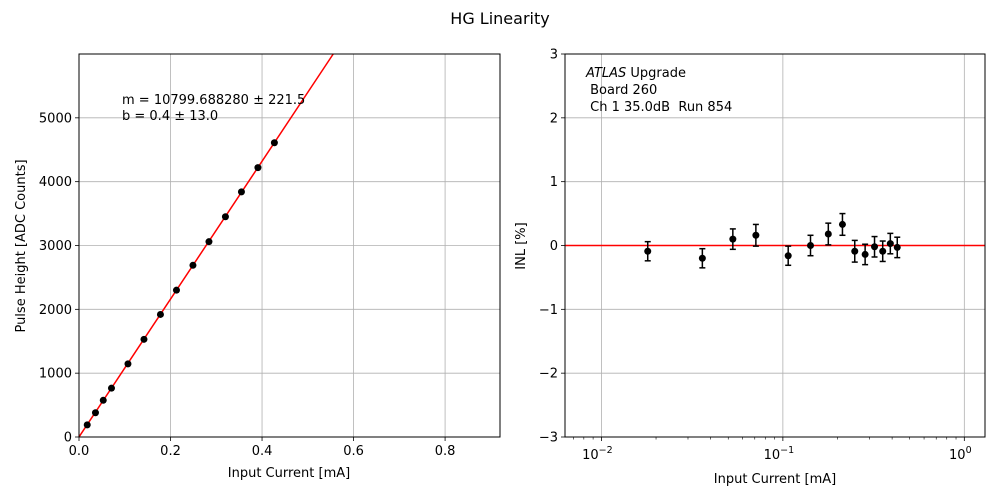 This screenshot has height=500, width=1000. What do you see at coordinates (55, 118) in the screenshot?
I see `left-y-tick-label: 5000` at bounding box center [55, 118].